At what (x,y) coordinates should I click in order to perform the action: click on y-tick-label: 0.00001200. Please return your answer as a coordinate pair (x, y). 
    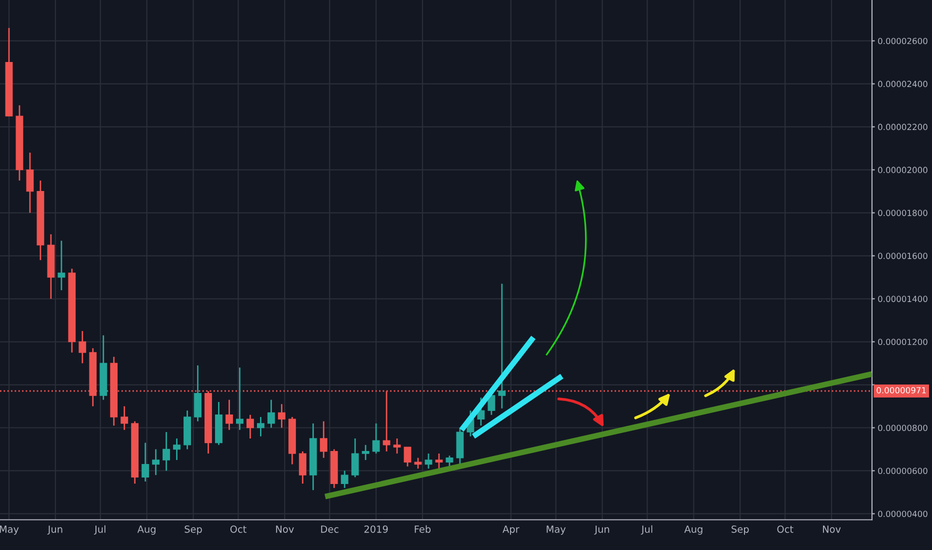
    Looking at the image, I should click on (903, 342).